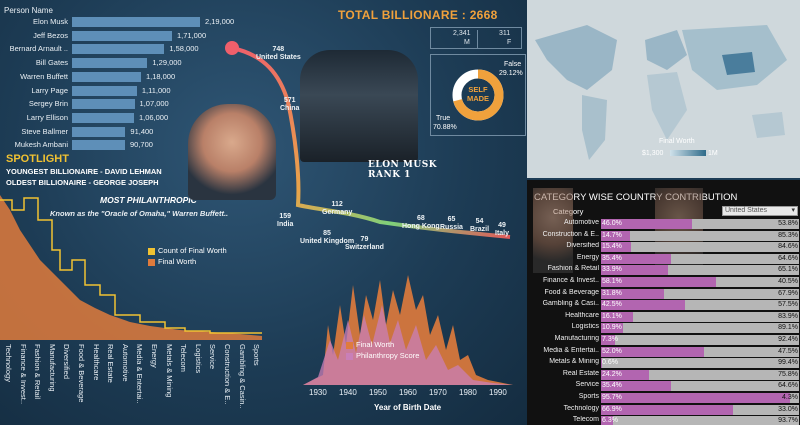  Describe the element at coordinates (571, 292) in the screenshot. I see `category-name: Food & Beverage` at that location.